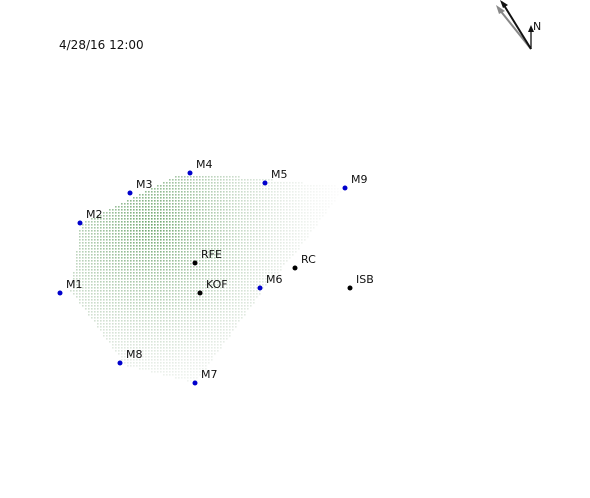 This screenshot has width=590, height=498. Describe the element at coordinates (270, 282) in the screenshot. I see `station-m6: M6` at that location.